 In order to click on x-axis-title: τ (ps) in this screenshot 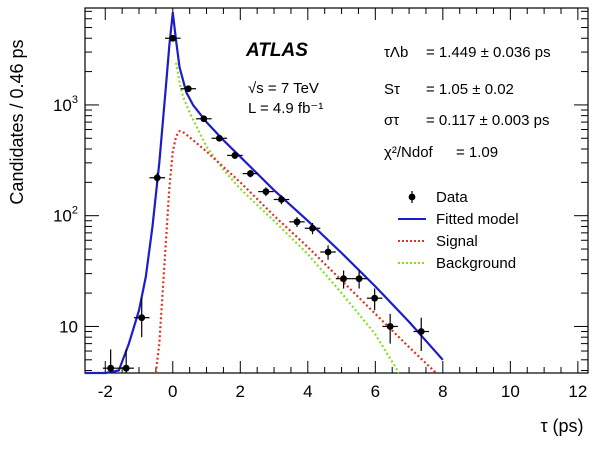, I will do `click(561, 426)`.